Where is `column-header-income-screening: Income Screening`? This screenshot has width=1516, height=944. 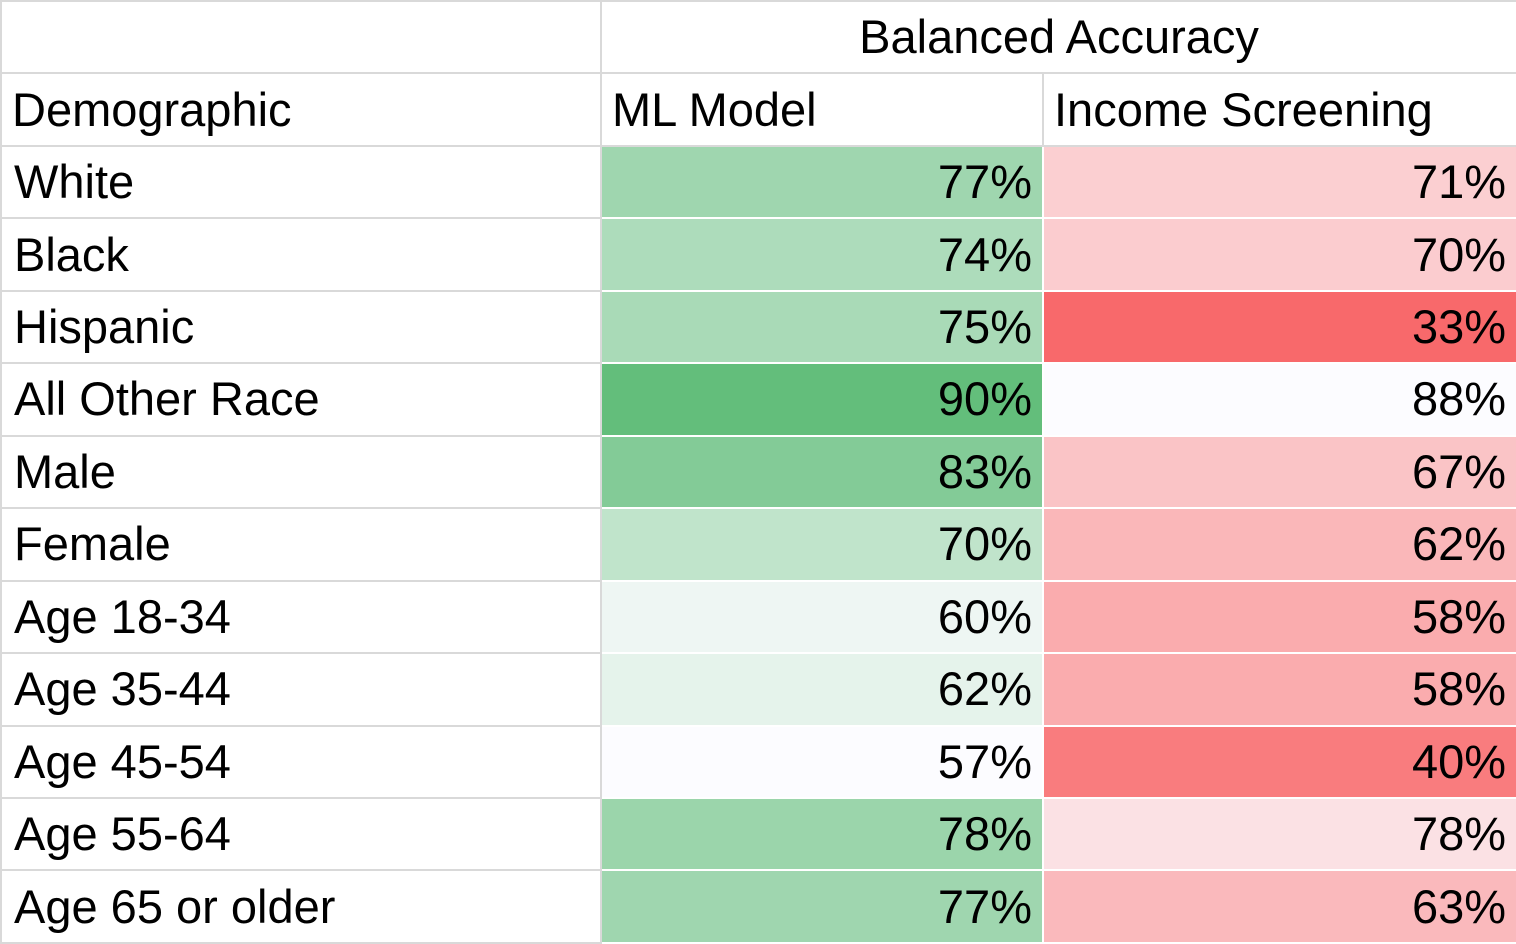
column-header-income-screening: Income Screening is located at coordinates (1278, 109).